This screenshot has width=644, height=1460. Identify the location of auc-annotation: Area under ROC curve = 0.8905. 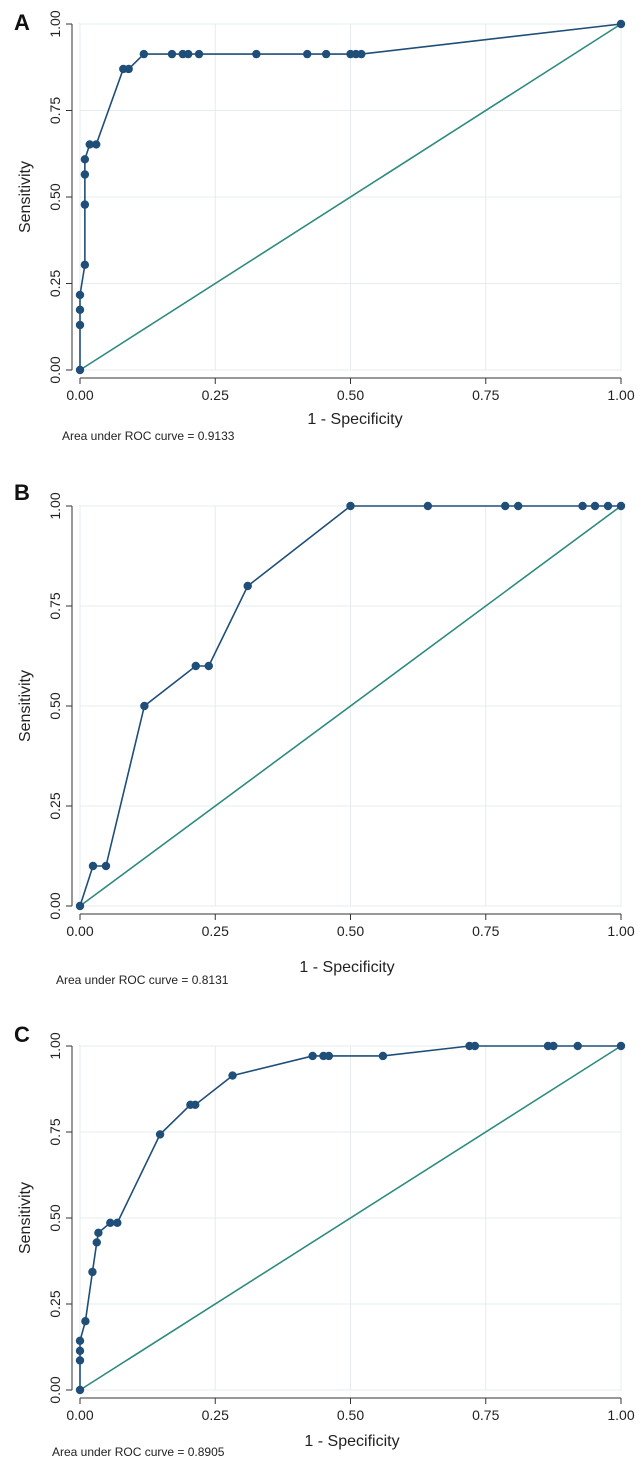
(138, 1452).